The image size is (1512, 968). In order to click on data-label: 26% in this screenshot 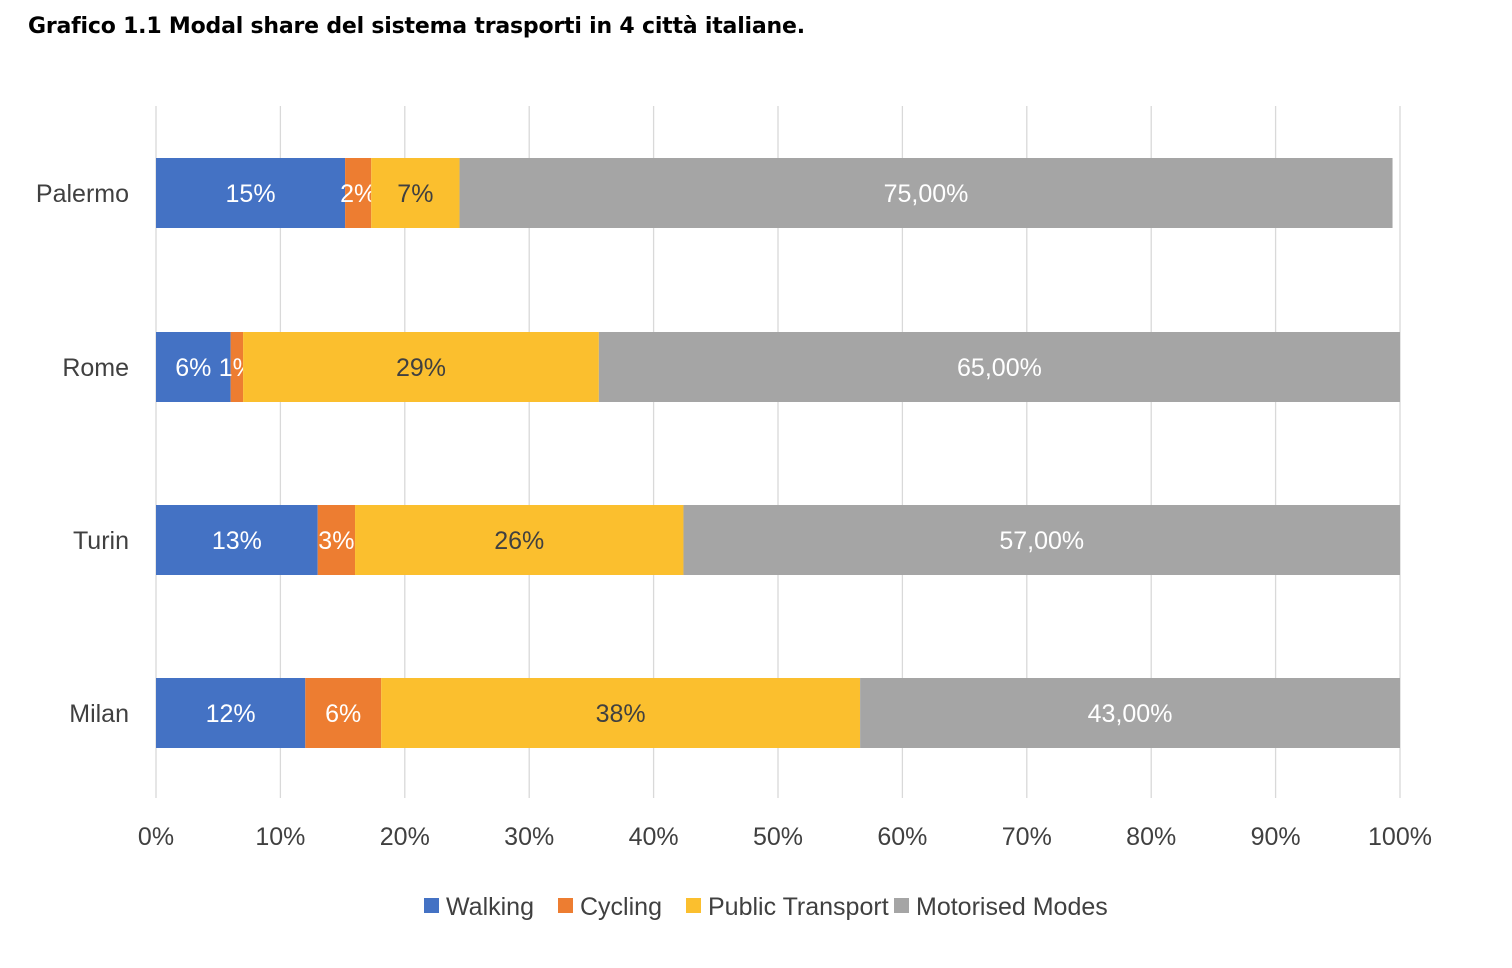, I will do `click(519, 541)`.